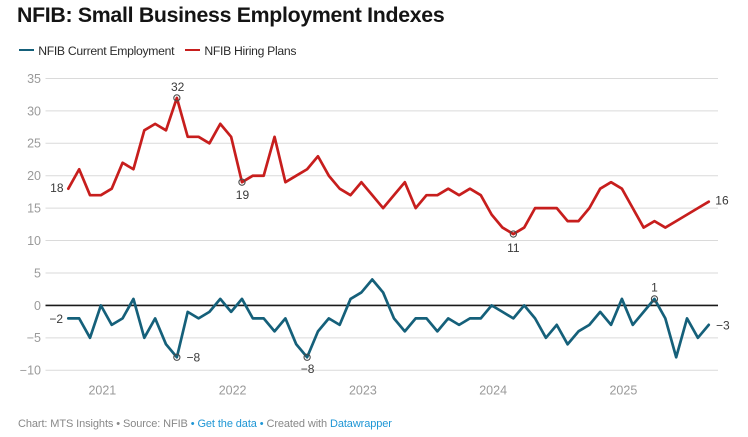  Describe the element at coordinates (102, 391) in the screenshot. I see `svg-text: 2021` at that location.